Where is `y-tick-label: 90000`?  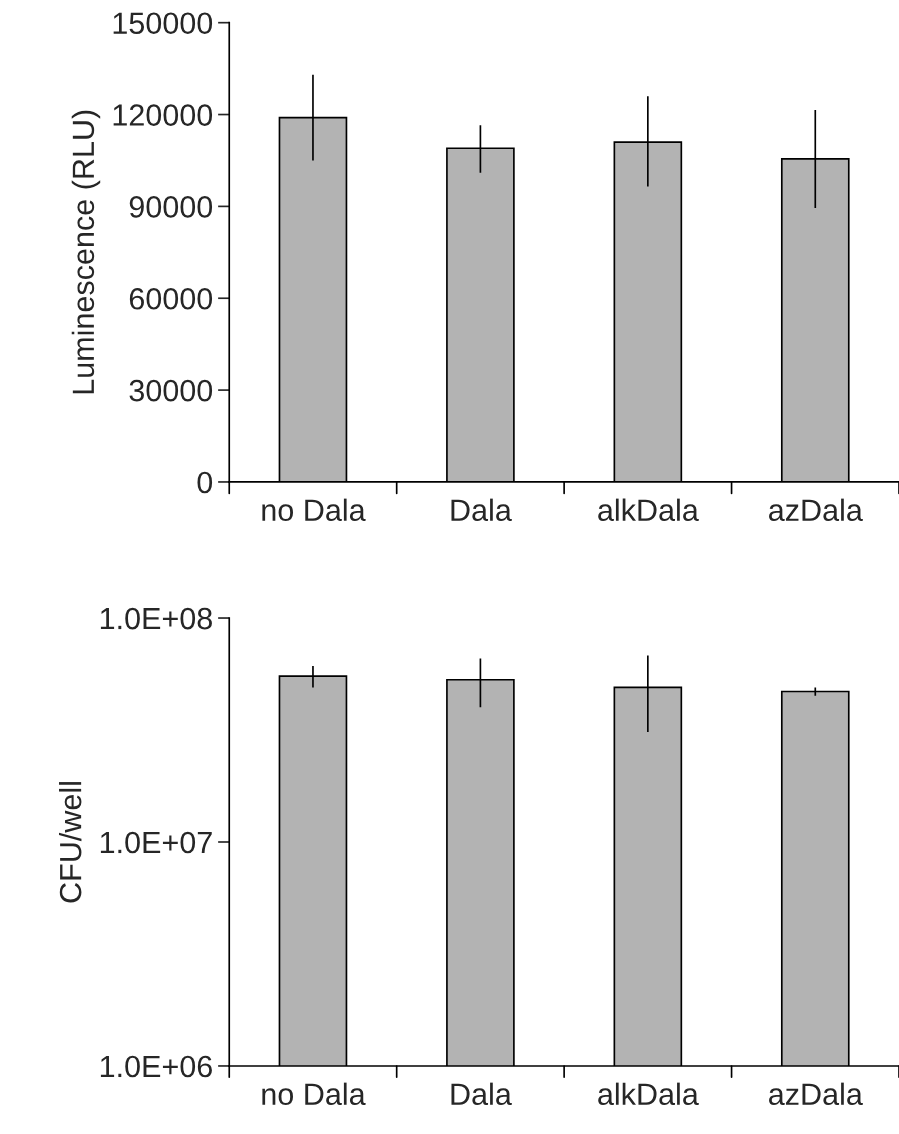 y-tick-label: 90000 is located at coordinates (171, 207).